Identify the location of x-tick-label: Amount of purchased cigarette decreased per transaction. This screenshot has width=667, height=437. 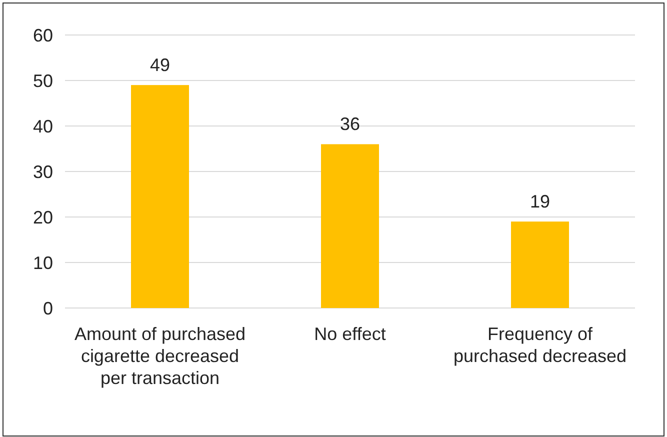
(160, 356).